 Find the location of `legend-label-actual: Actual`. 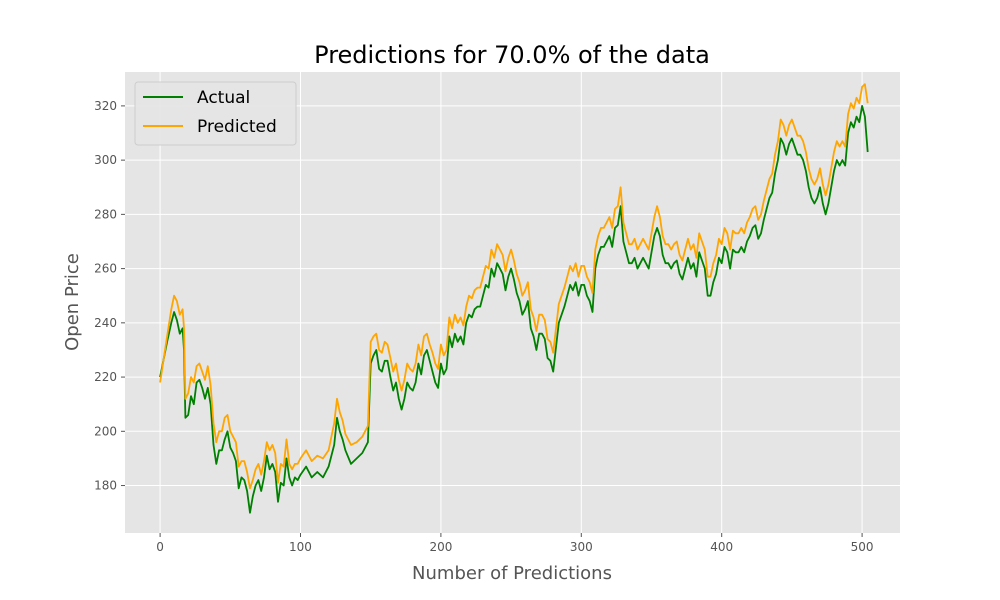

legend-label-actual: Actual is located at coordinates (223, 98).